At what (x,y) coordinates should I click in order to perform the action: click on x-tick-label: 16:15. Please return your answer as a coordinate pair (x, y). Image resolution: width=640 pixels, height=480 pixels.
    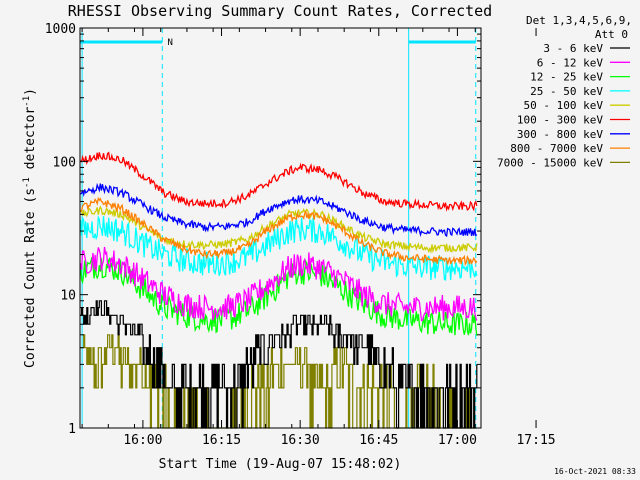
    Looking at the image, I should click on (221, 440).